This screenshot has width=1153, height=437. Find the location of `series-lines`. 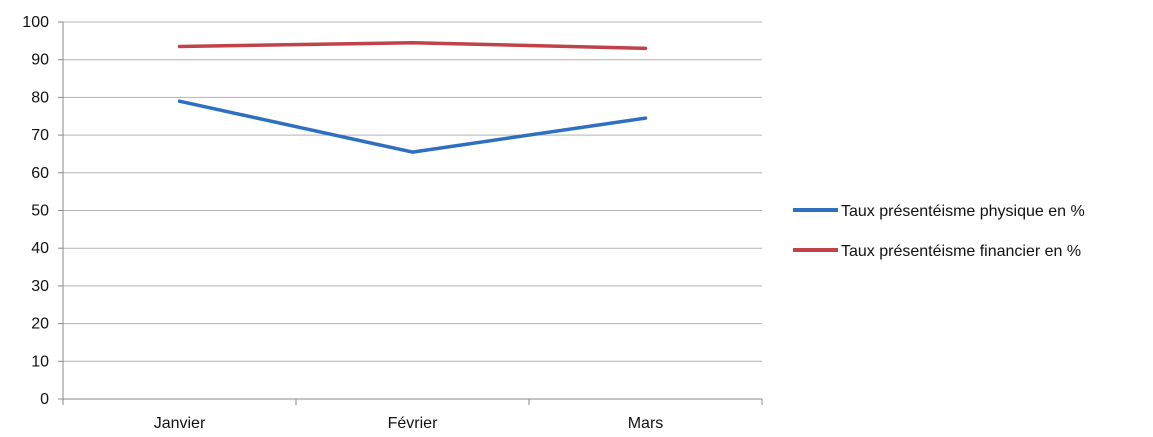

series-lines is located at coordinates (412, 97).